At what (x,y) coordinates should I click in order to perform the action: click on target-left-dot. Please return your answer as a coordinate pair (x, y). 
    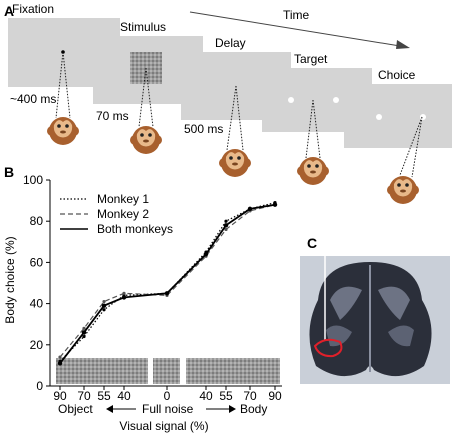
    Looking at the image, I should click on (291, 100).